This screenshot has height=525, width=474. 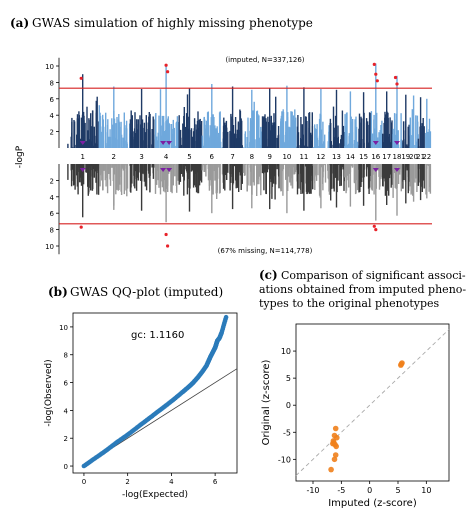 What do you see at coordinates (215, 482) in the screenshot?
I see `qq-xtick-label: 6` at bounding box center [215, 482].